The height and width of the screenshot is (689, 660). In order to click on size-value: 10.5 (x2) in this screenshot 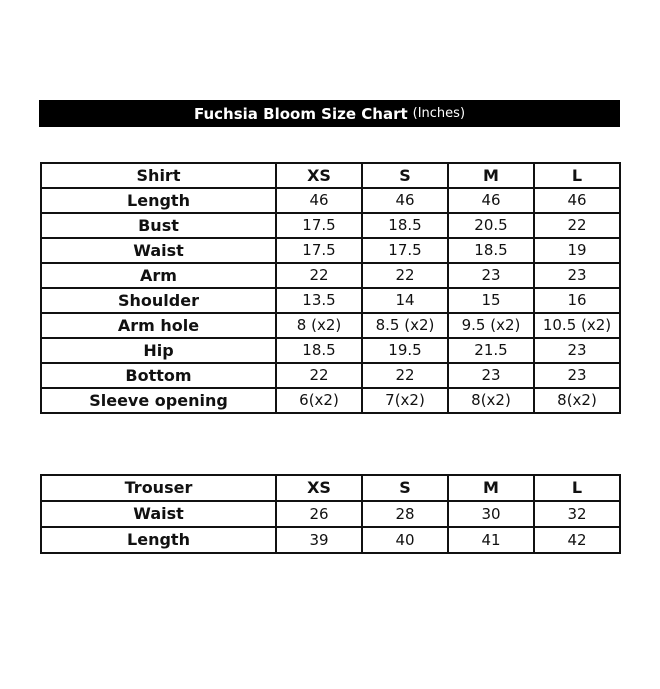, I will do `click(577, 325)`.